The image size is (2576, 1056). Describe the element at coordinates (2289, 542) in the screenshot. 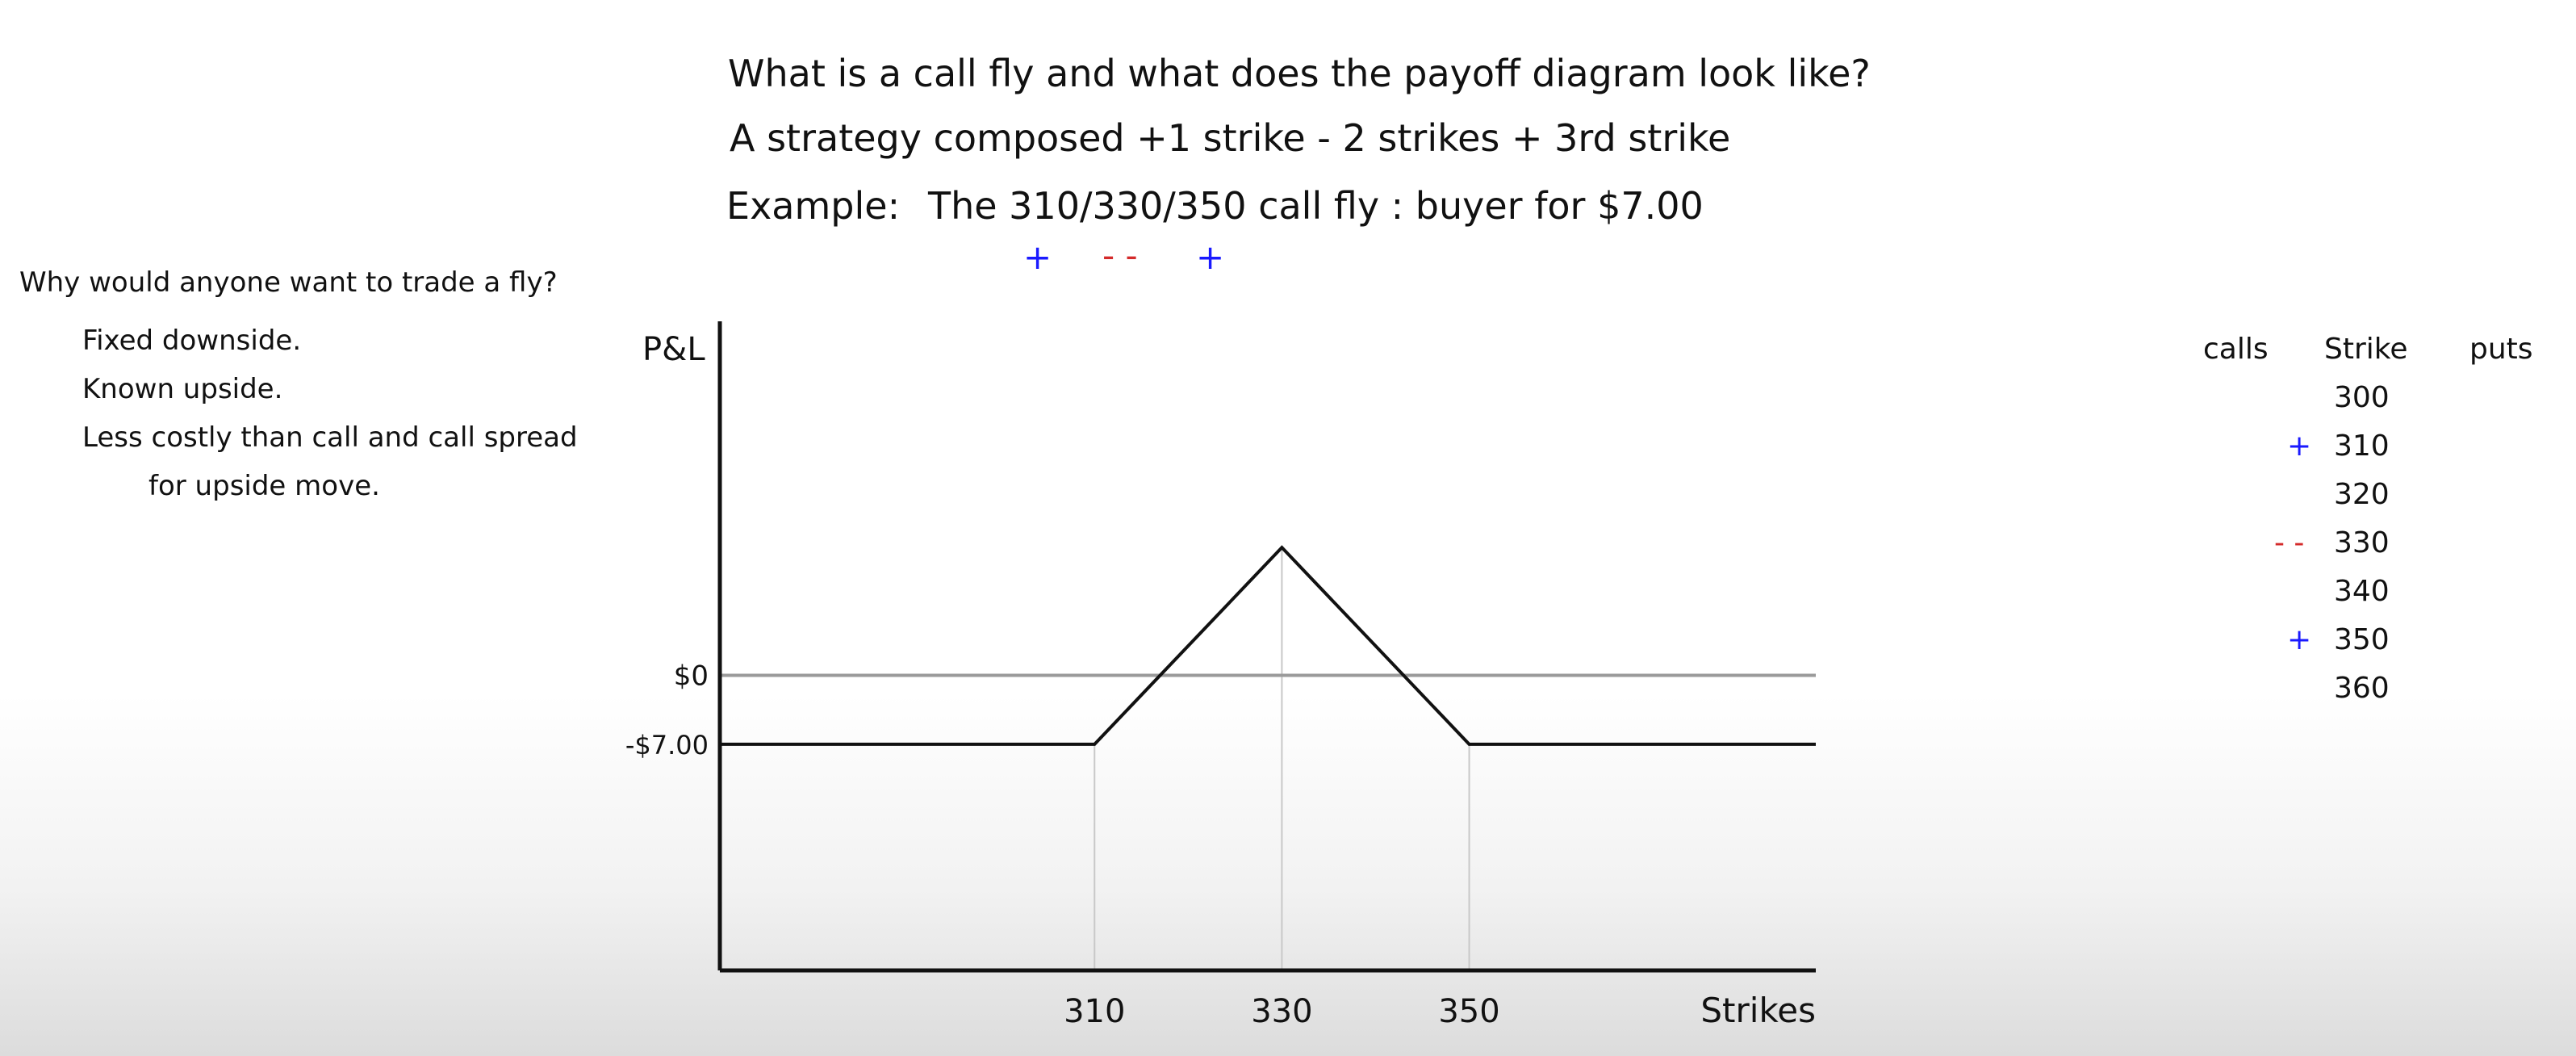

I see `table-call-sign-330: - -` at that location.